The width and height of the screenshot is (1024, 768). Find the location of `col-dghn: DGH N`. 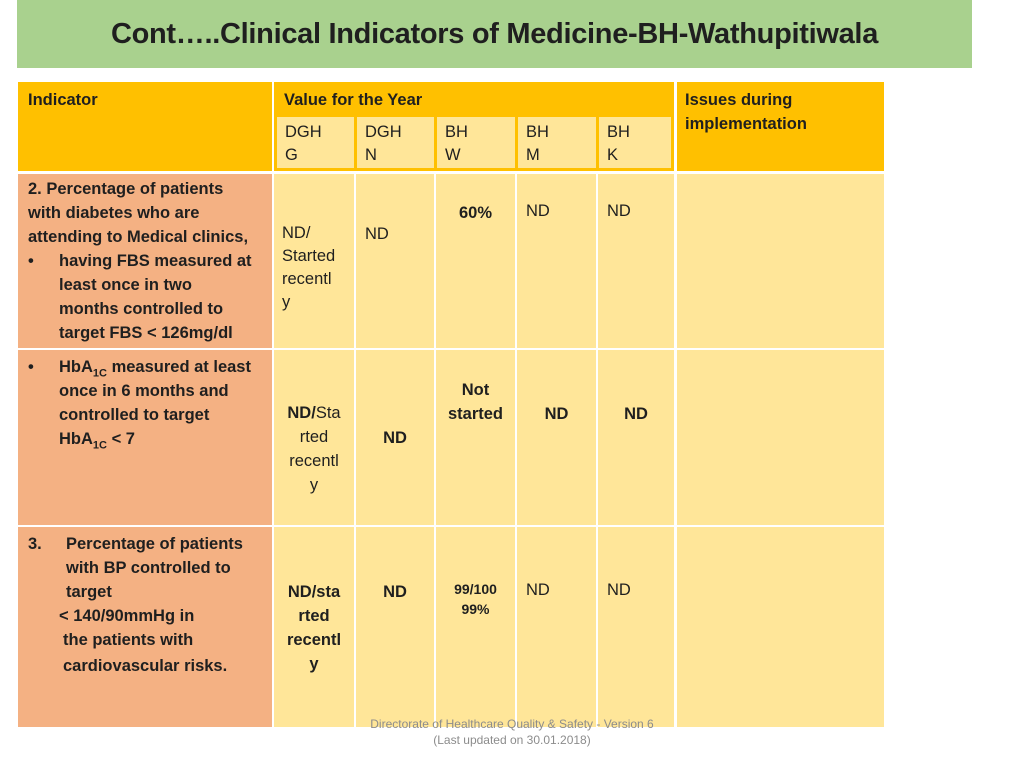

col-dghn: DGH N is located at coordinates (395, 142).